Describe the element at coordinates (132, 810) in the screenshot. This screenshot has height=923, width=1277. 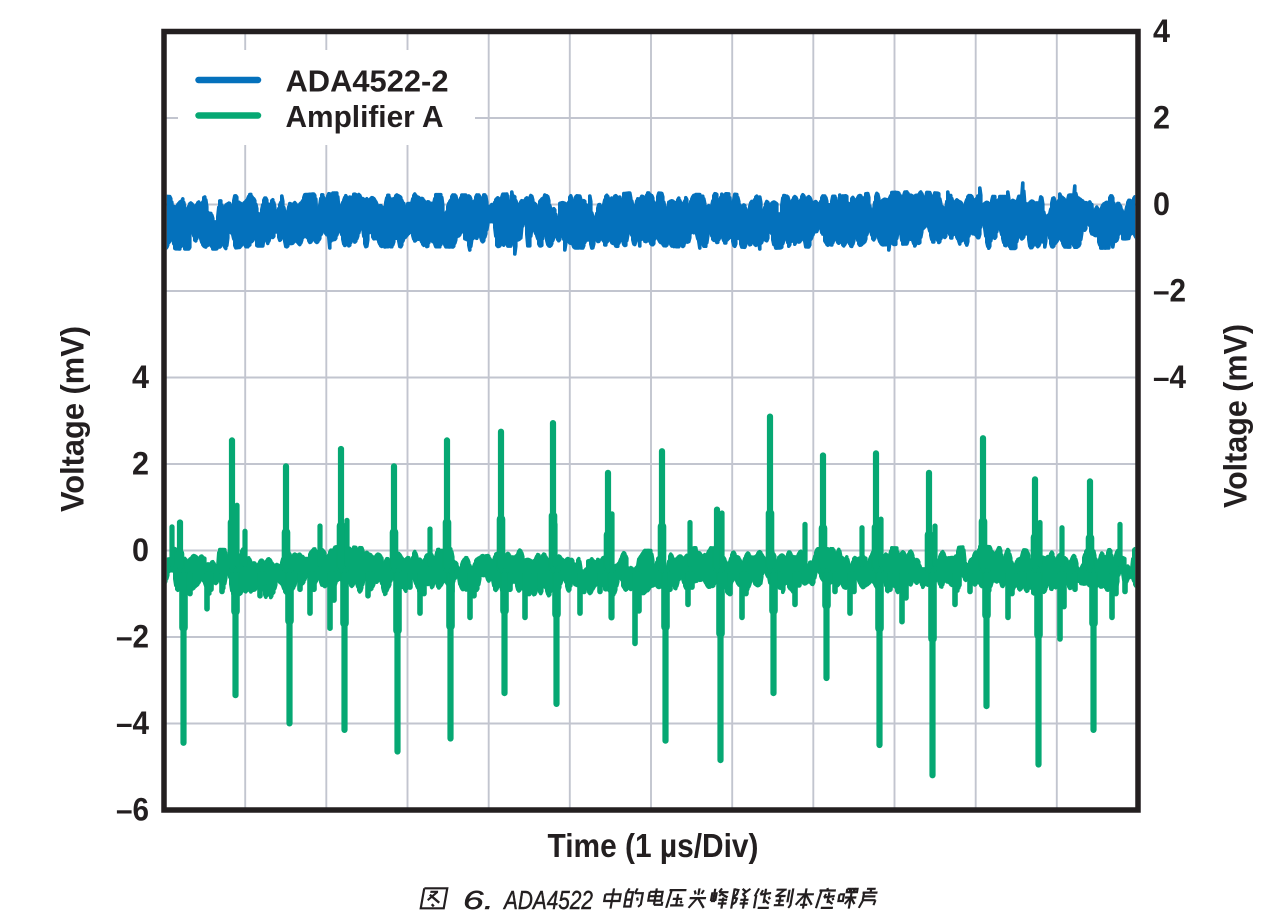
I see `svg-text: –6` at that location.